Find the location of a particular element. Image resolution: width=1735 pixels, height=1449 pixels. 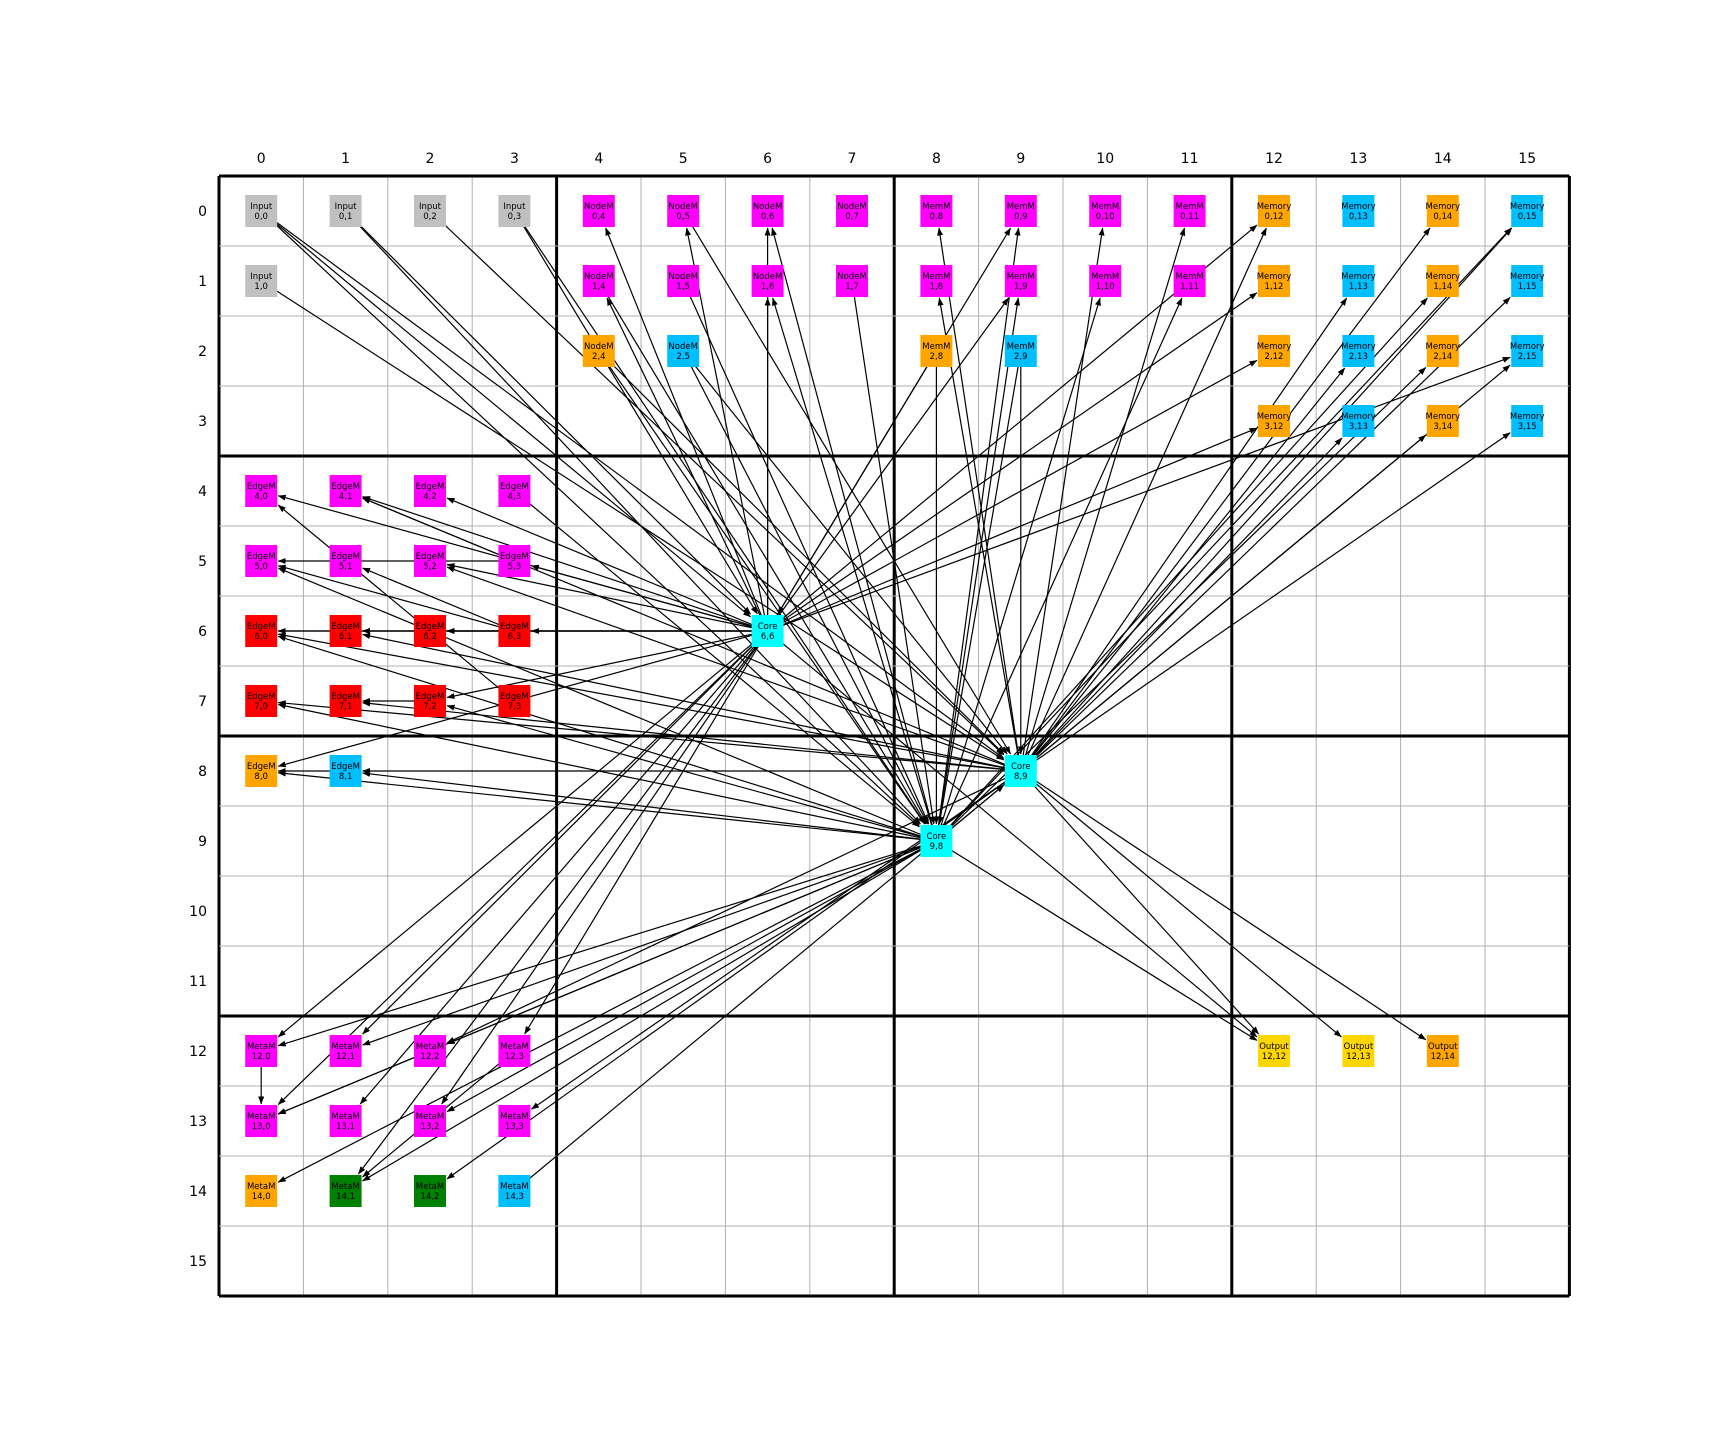

node-coord-label: 7,0 is located at coordinates (261, 707).